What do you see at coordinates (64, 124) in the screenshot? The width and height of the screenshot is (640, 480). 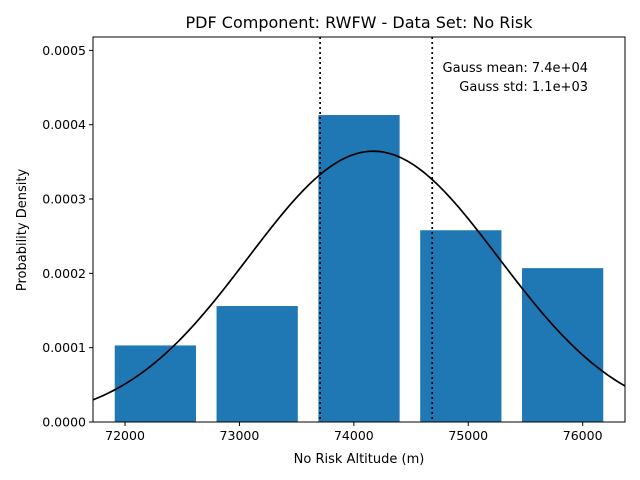 I see `y-tick-label: 0.0004` at bounding box center [64, 124].